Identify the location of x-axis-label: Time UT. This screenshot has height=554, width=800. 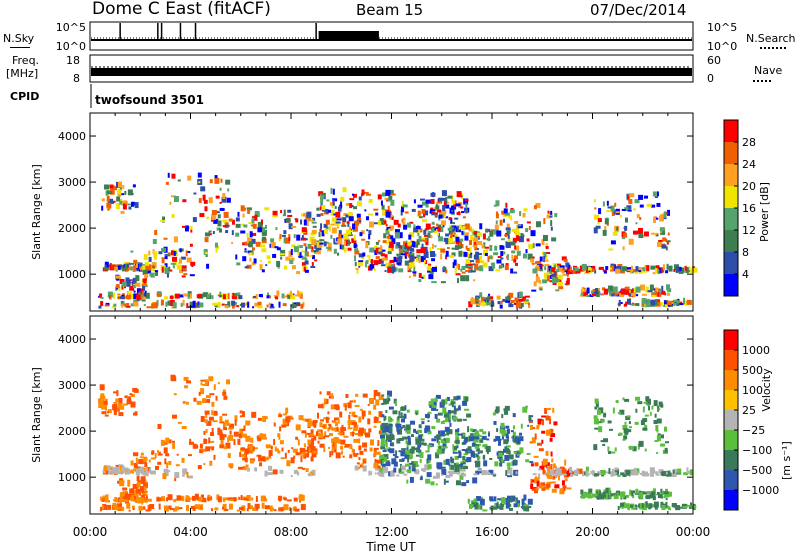
(390, 547).